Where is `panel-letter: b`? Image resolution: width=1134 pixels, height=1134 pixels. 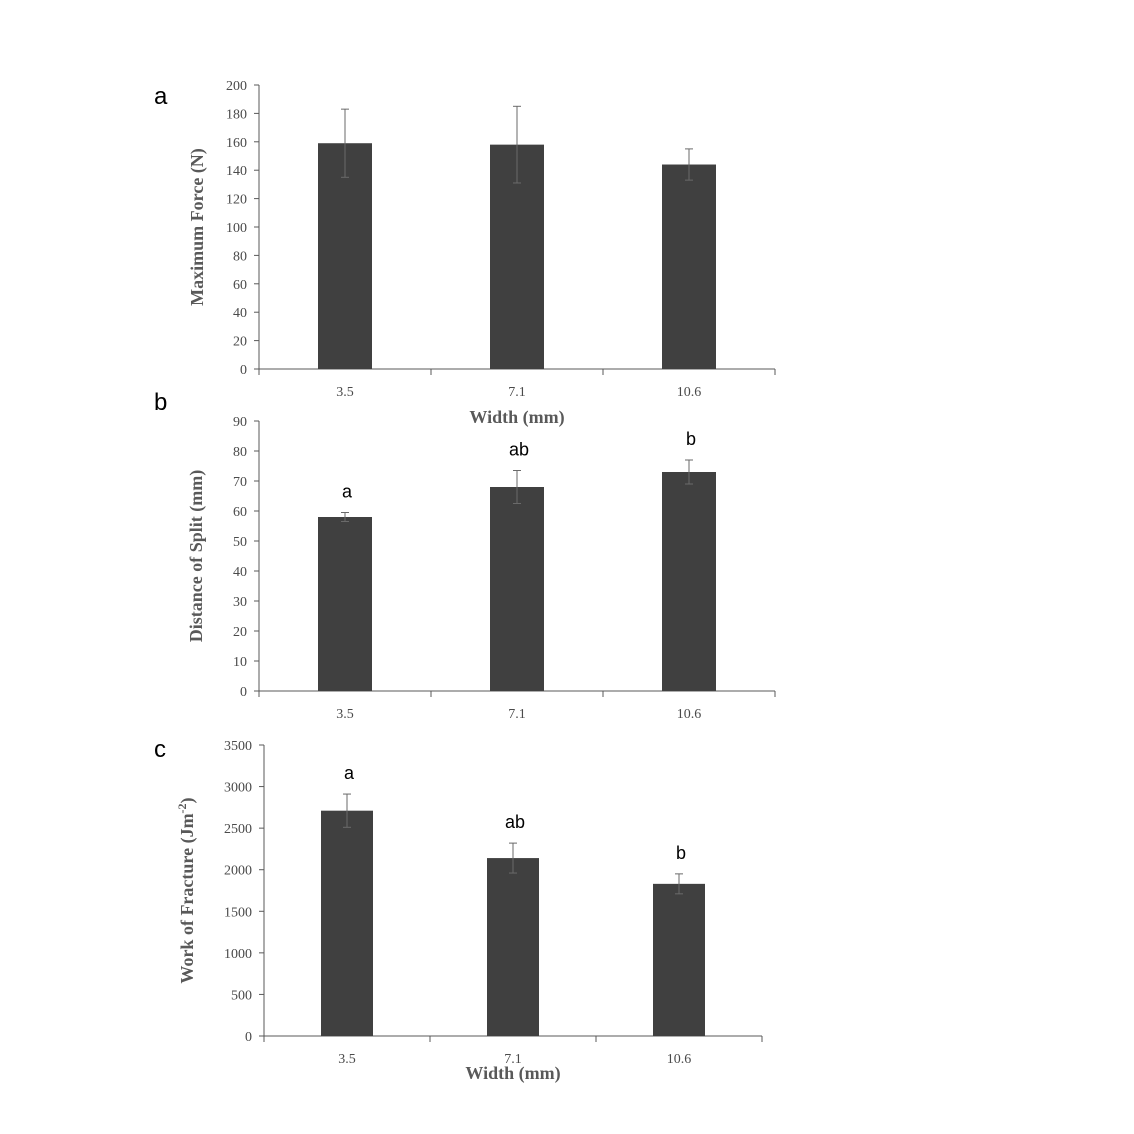 panel-letter: b is located at coordinates (160, 402).